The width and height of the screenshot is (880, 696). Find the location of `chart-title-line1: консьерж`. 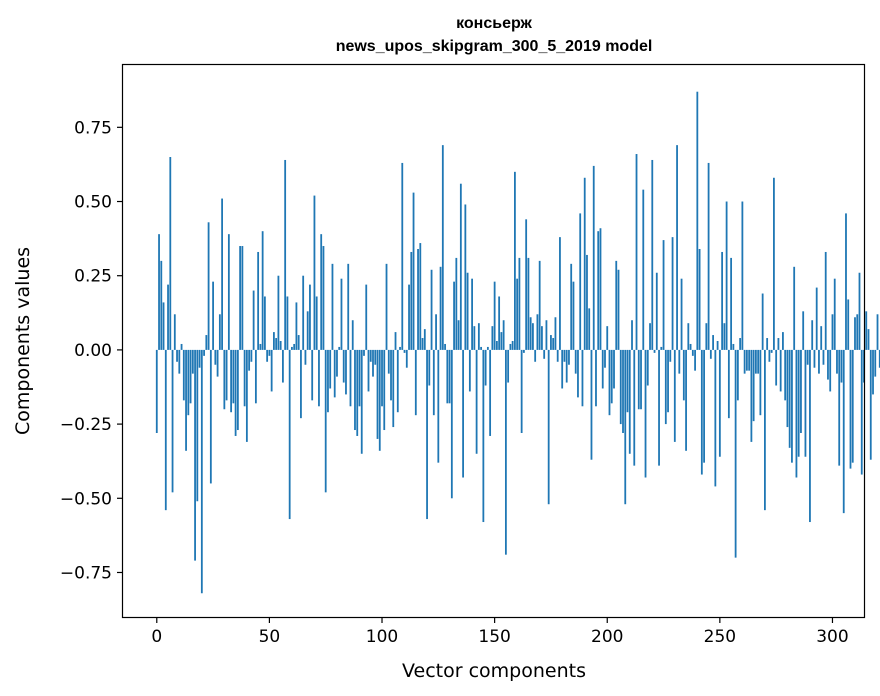

chart-title-line1: консьерж is located at coordinates (494, 23).